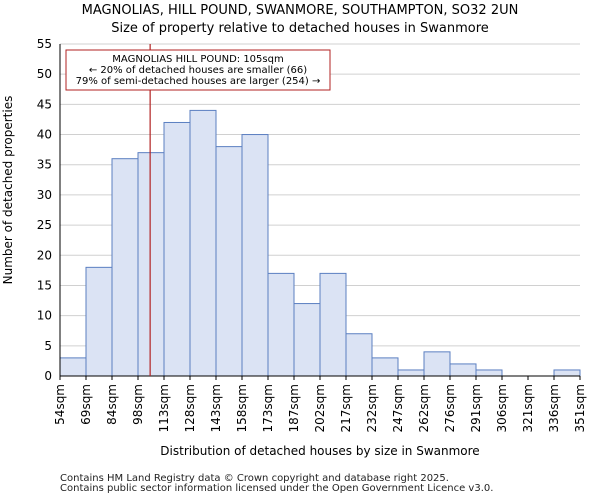 This screenshot has width=600, height=500. What do you see at coordinates (60, 404) in the screenshot?
I see `x-tick-label: 54sqm` at bounding box center [60, 404].